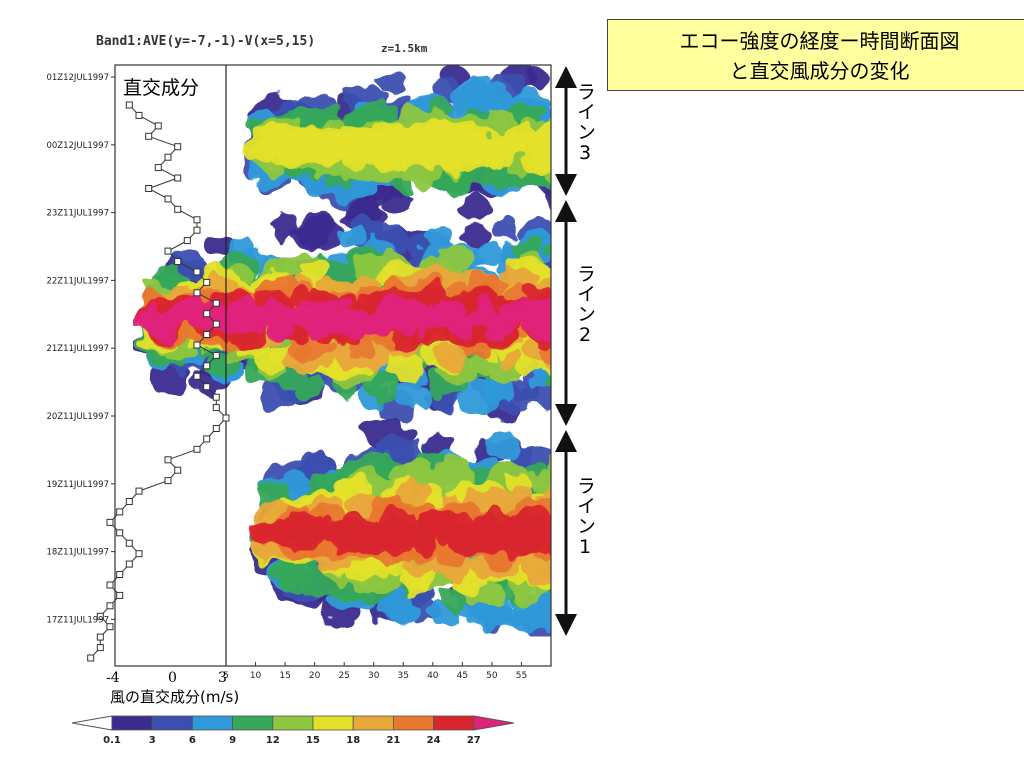 The width and height of the screenshot is (1024, 768). What do you see at coordinates (585, 335) in the screenshot?
I see `line-label-2-num: 2` at bounding box center [585, 335].